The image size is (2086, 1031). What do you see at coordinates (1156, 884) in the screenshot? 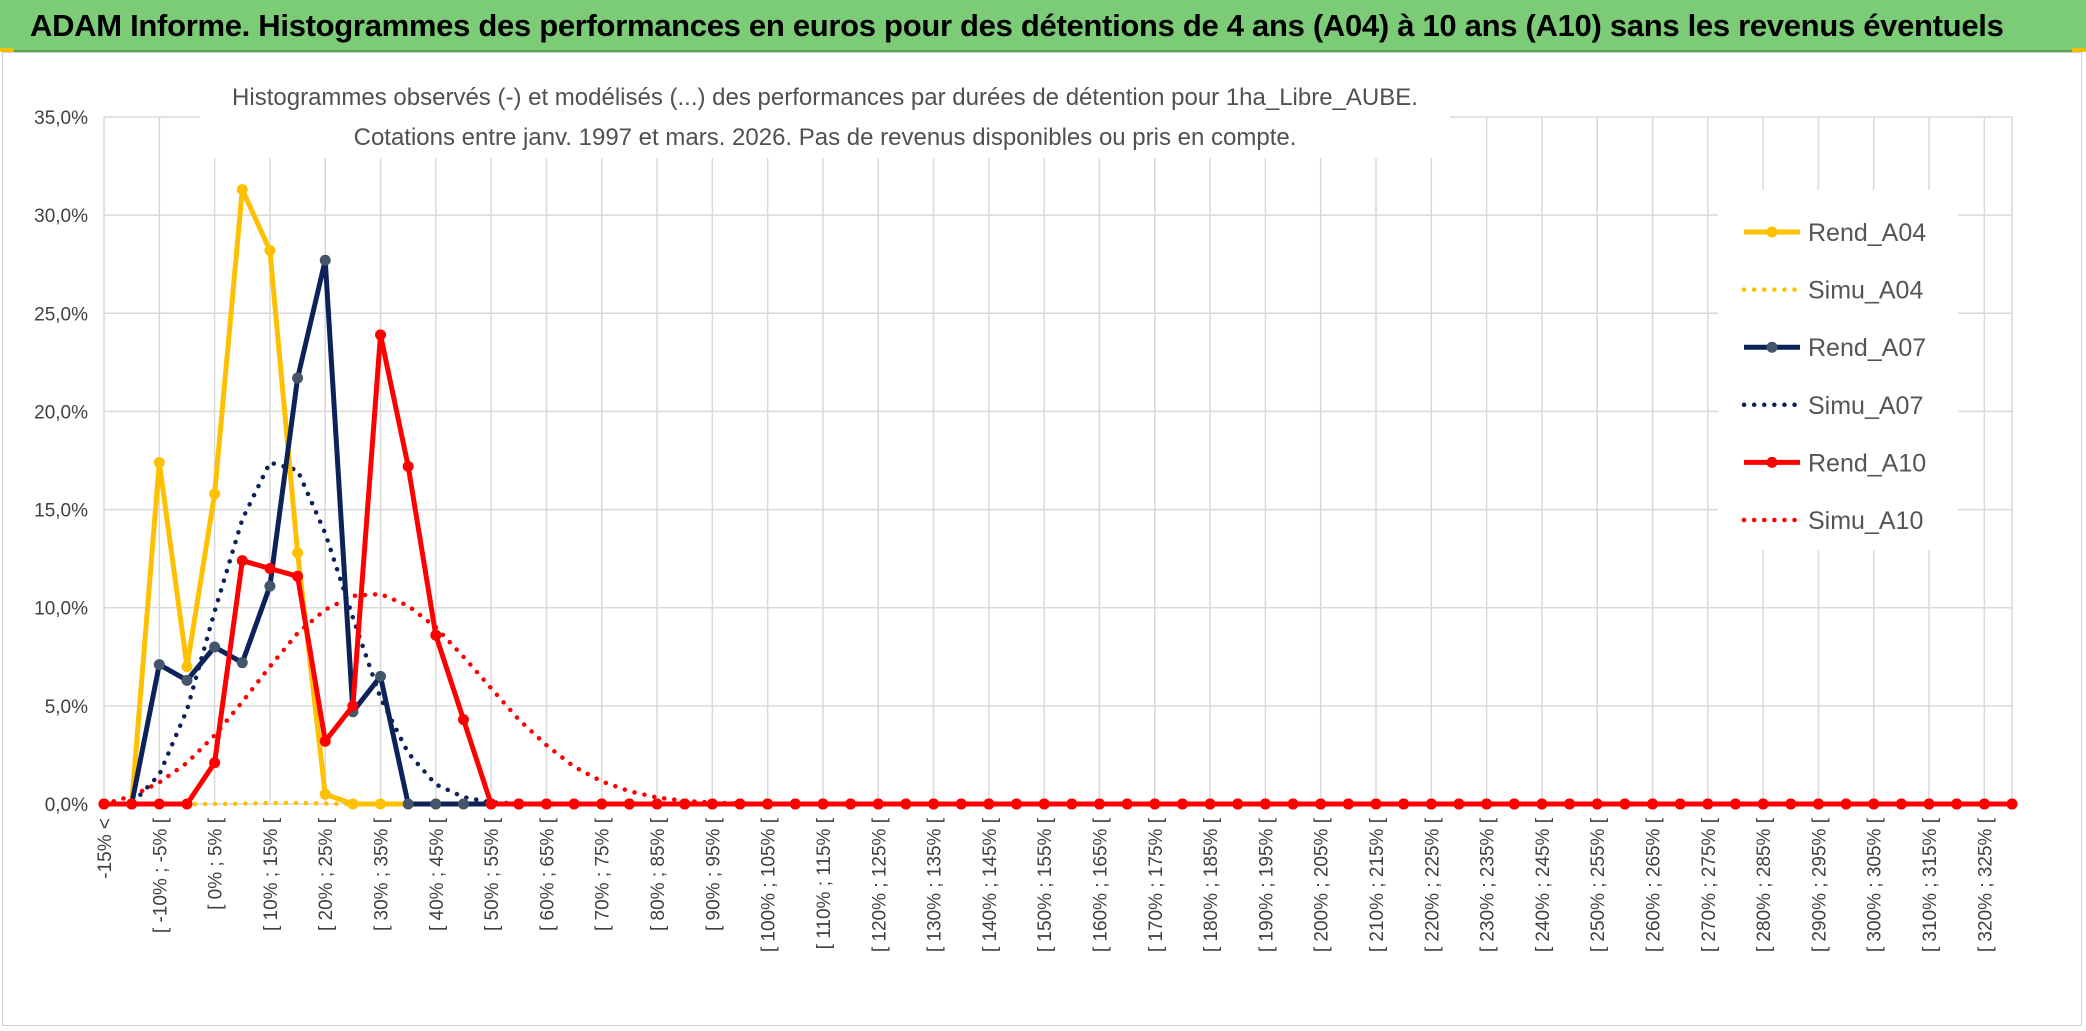
I see `x-tick-label: [ 170% ; 175% [` at bounding box center [1156, 884].